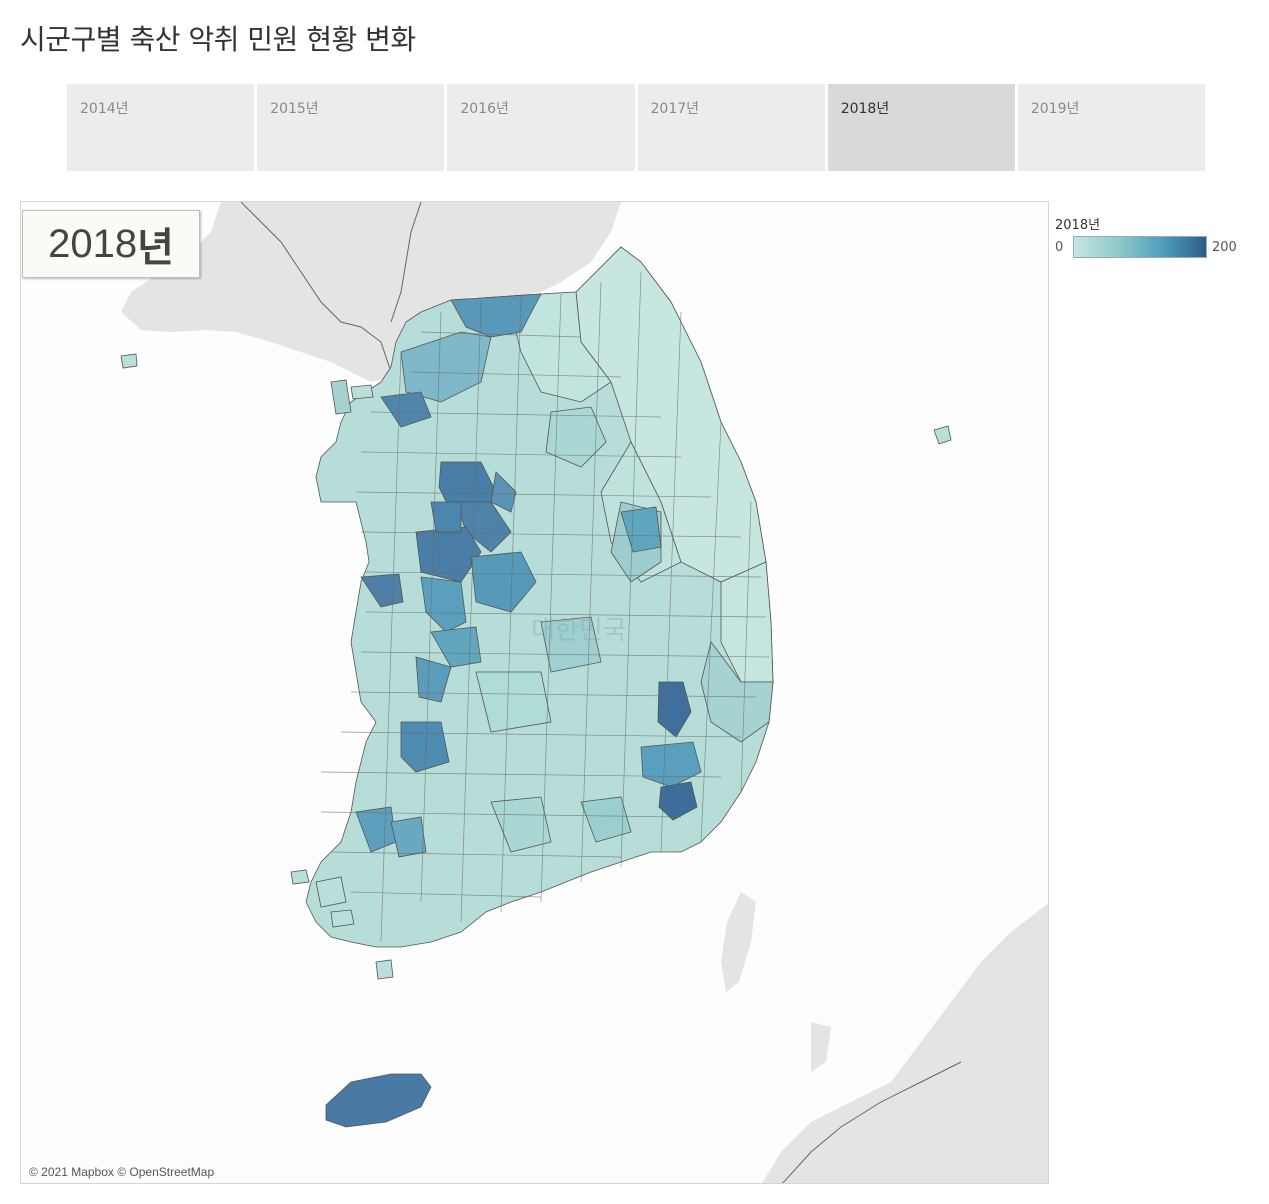 The image size is (1269, 1204). Describe the element at coordinates (1111, 127) in the screenshot. I see `tab-2019: 2019년` at that location.